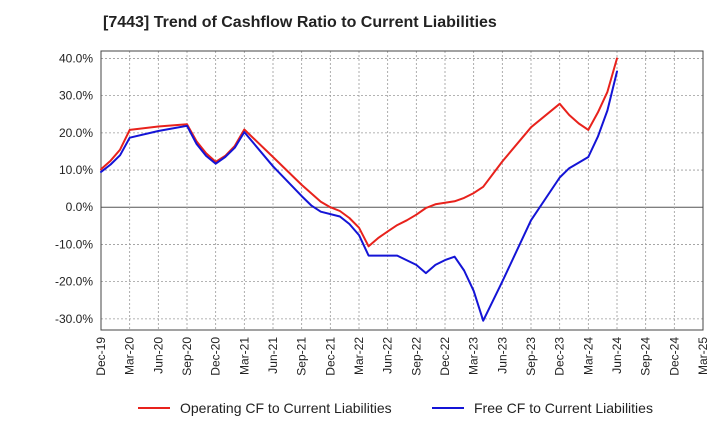 The image size is (720, 440). I want to click on y-tick-label: 20.0%, so click(76, 133).